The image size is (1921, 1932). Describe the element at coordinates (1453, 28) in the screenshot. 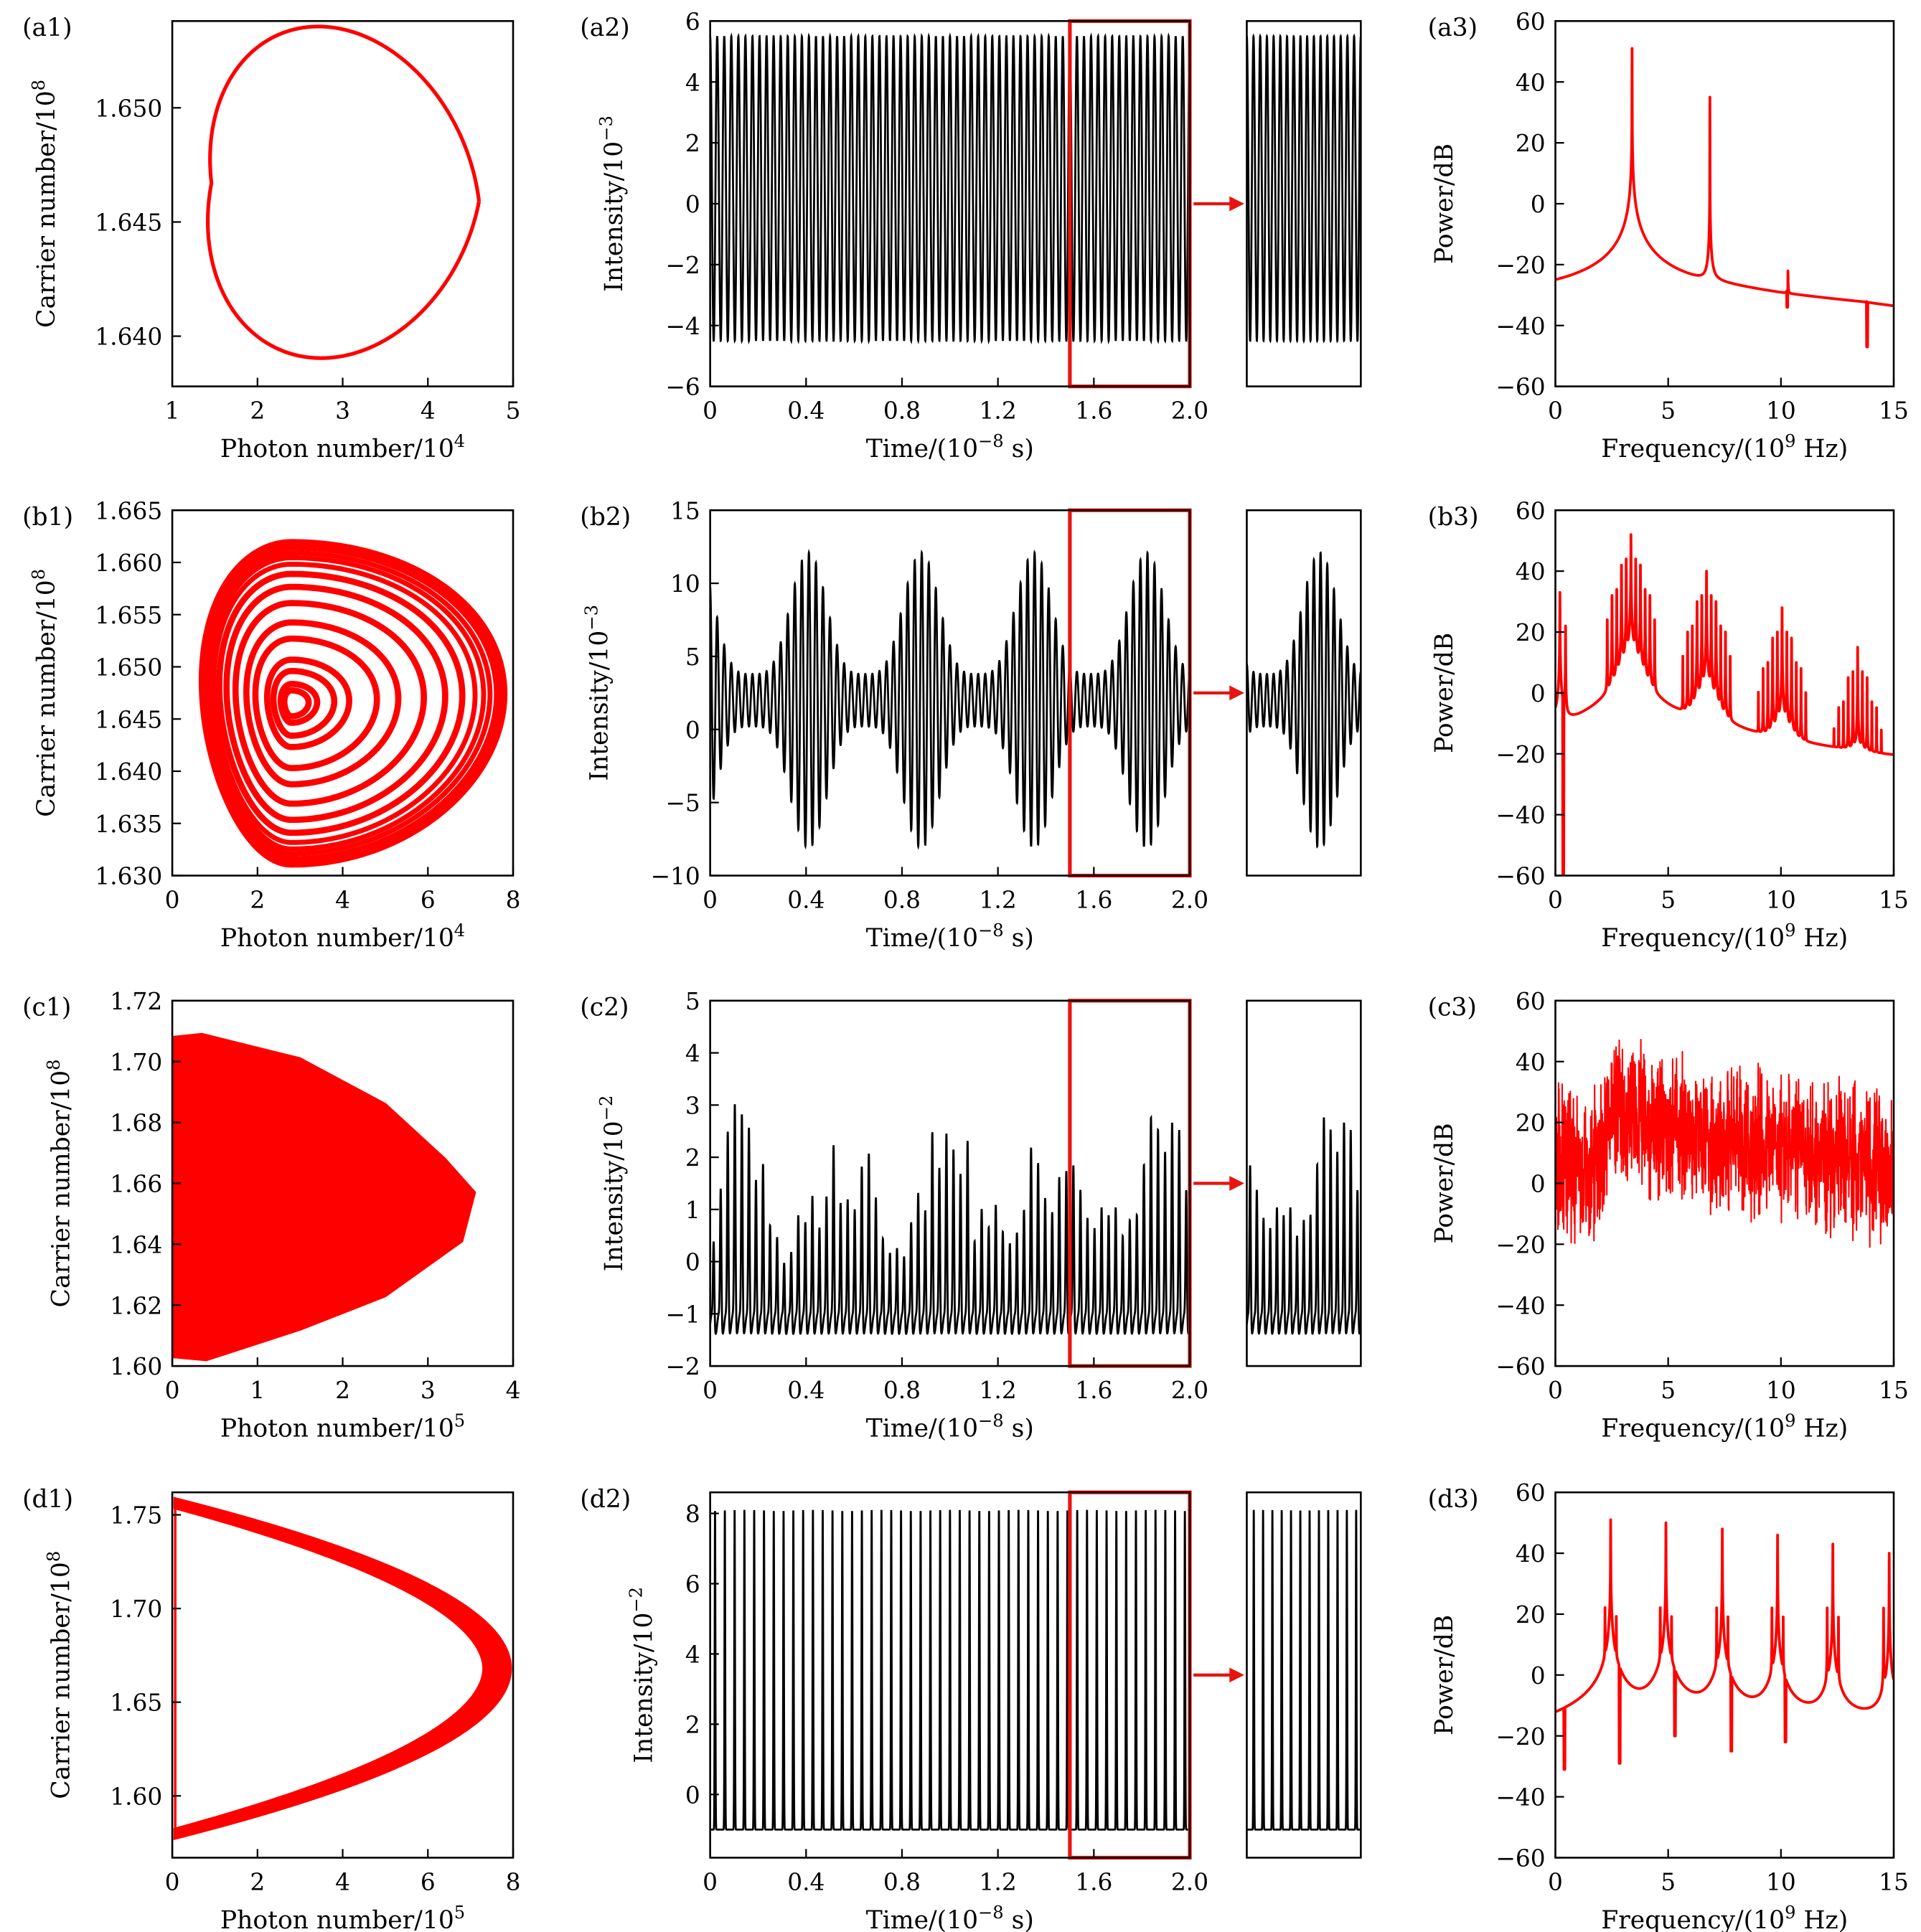

I see `panel-label: (a3)` at that location.